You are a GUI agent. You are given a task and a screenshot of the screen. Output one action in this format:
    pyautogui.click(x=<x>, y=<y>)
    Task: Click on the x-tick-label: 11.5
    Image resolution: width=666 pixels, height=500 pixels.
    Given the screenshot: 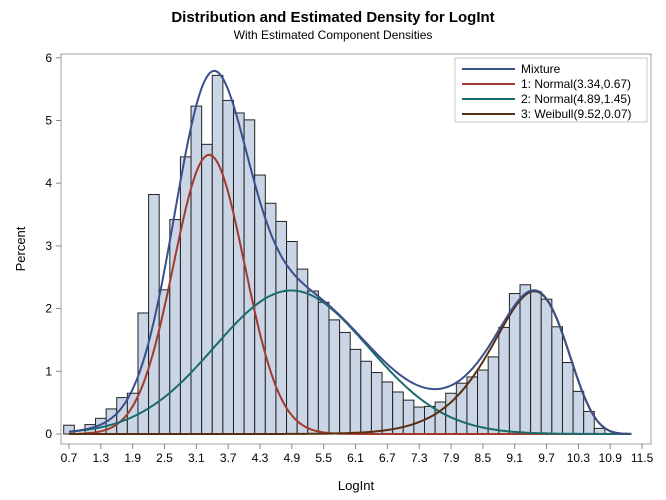 What is the action you would take?
    pyautogui.click(x=642, y=458)
    